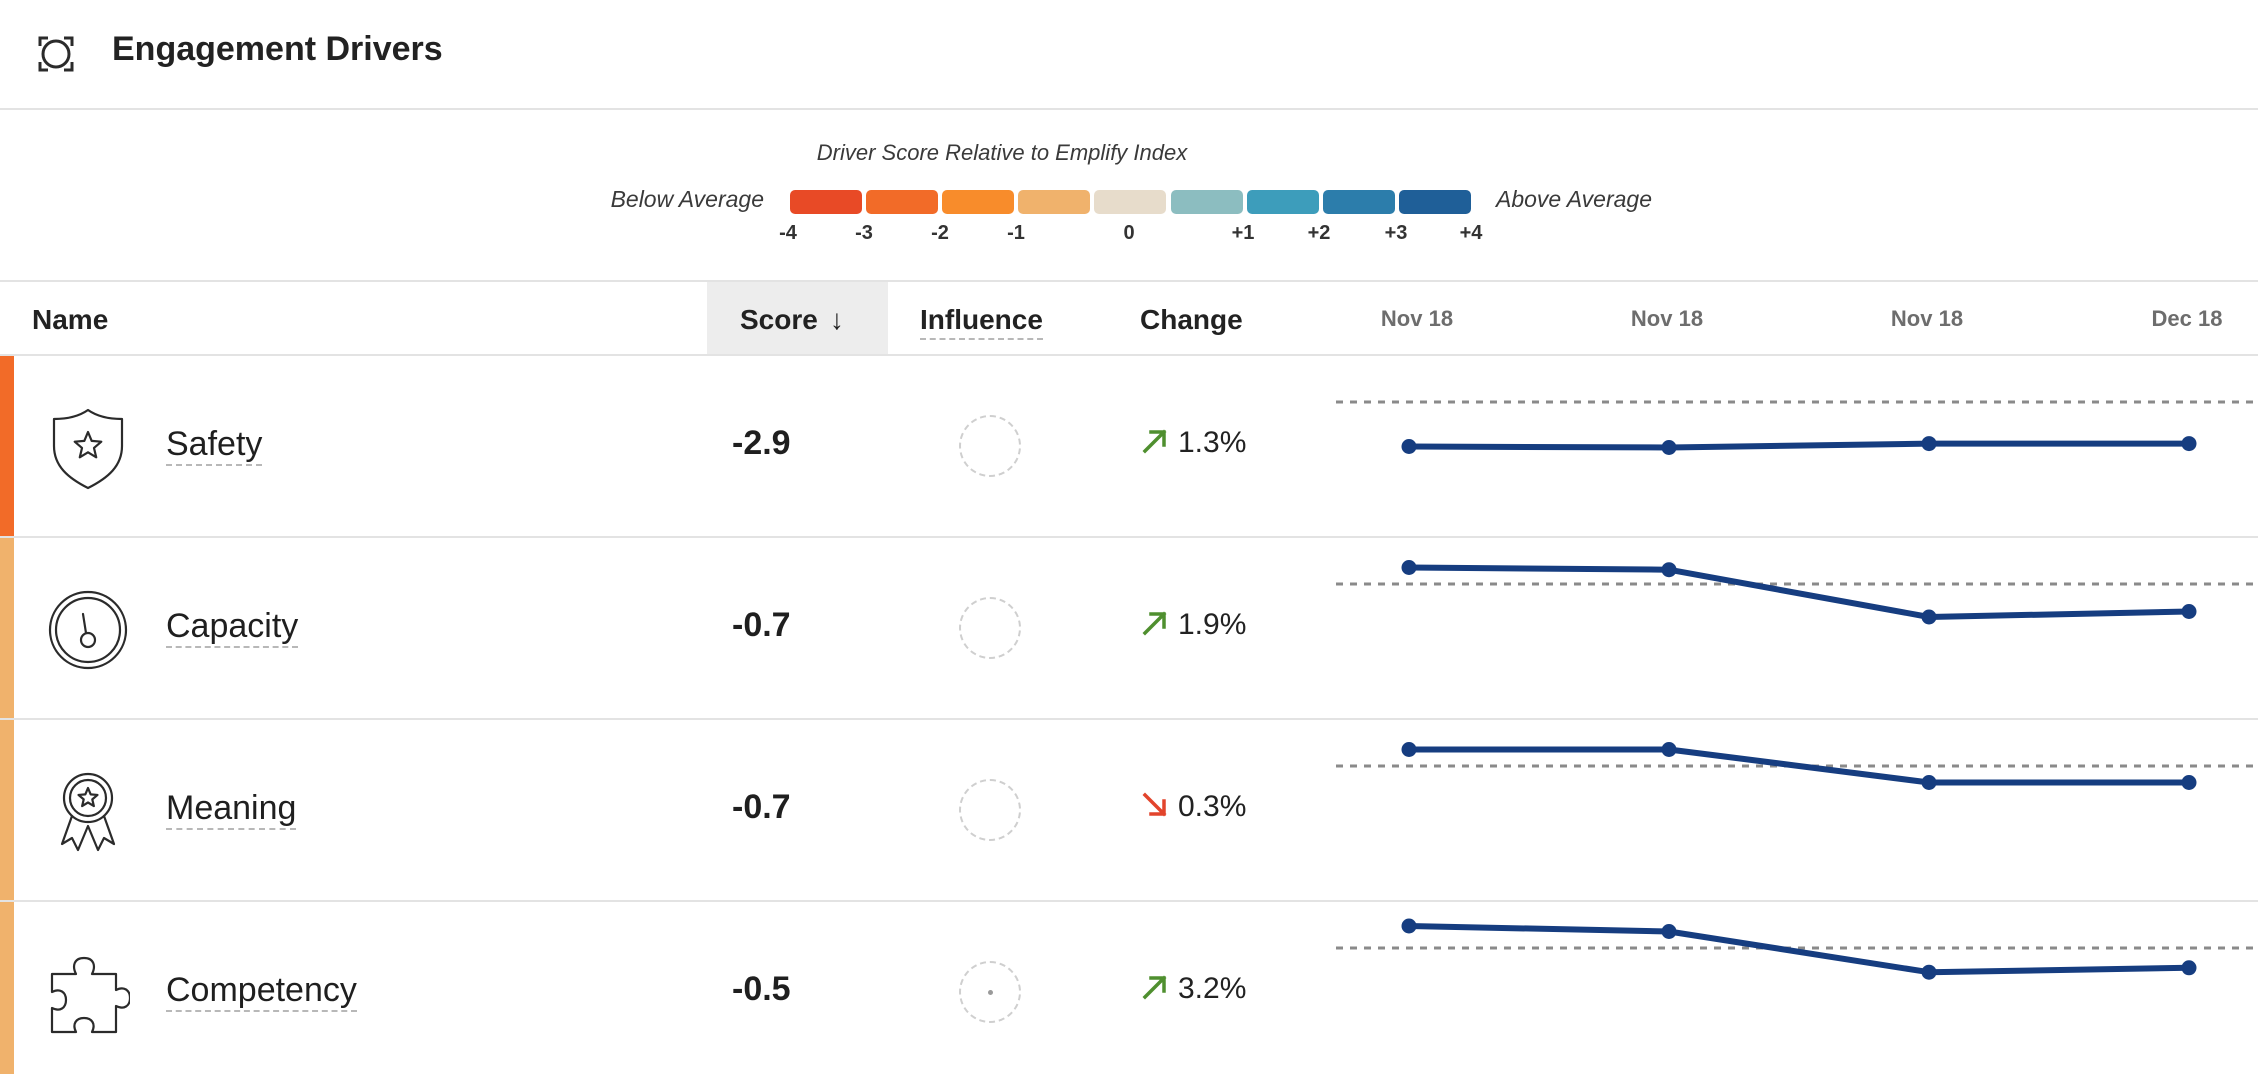  What do you see at coordinates (761, 989) in the screenshot?
I see `driver-score: -0.5` at bounding box center [761, 989].